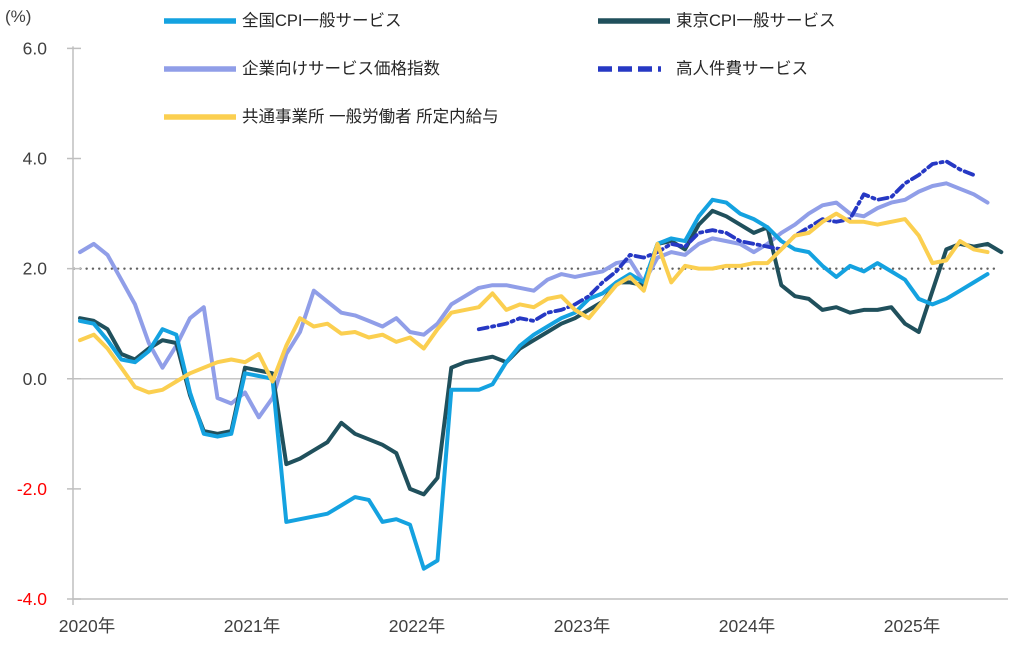 This screenshot has height=646, width=1016. I want to click on series-line-high-labor-cost-services, so click(726, 245).